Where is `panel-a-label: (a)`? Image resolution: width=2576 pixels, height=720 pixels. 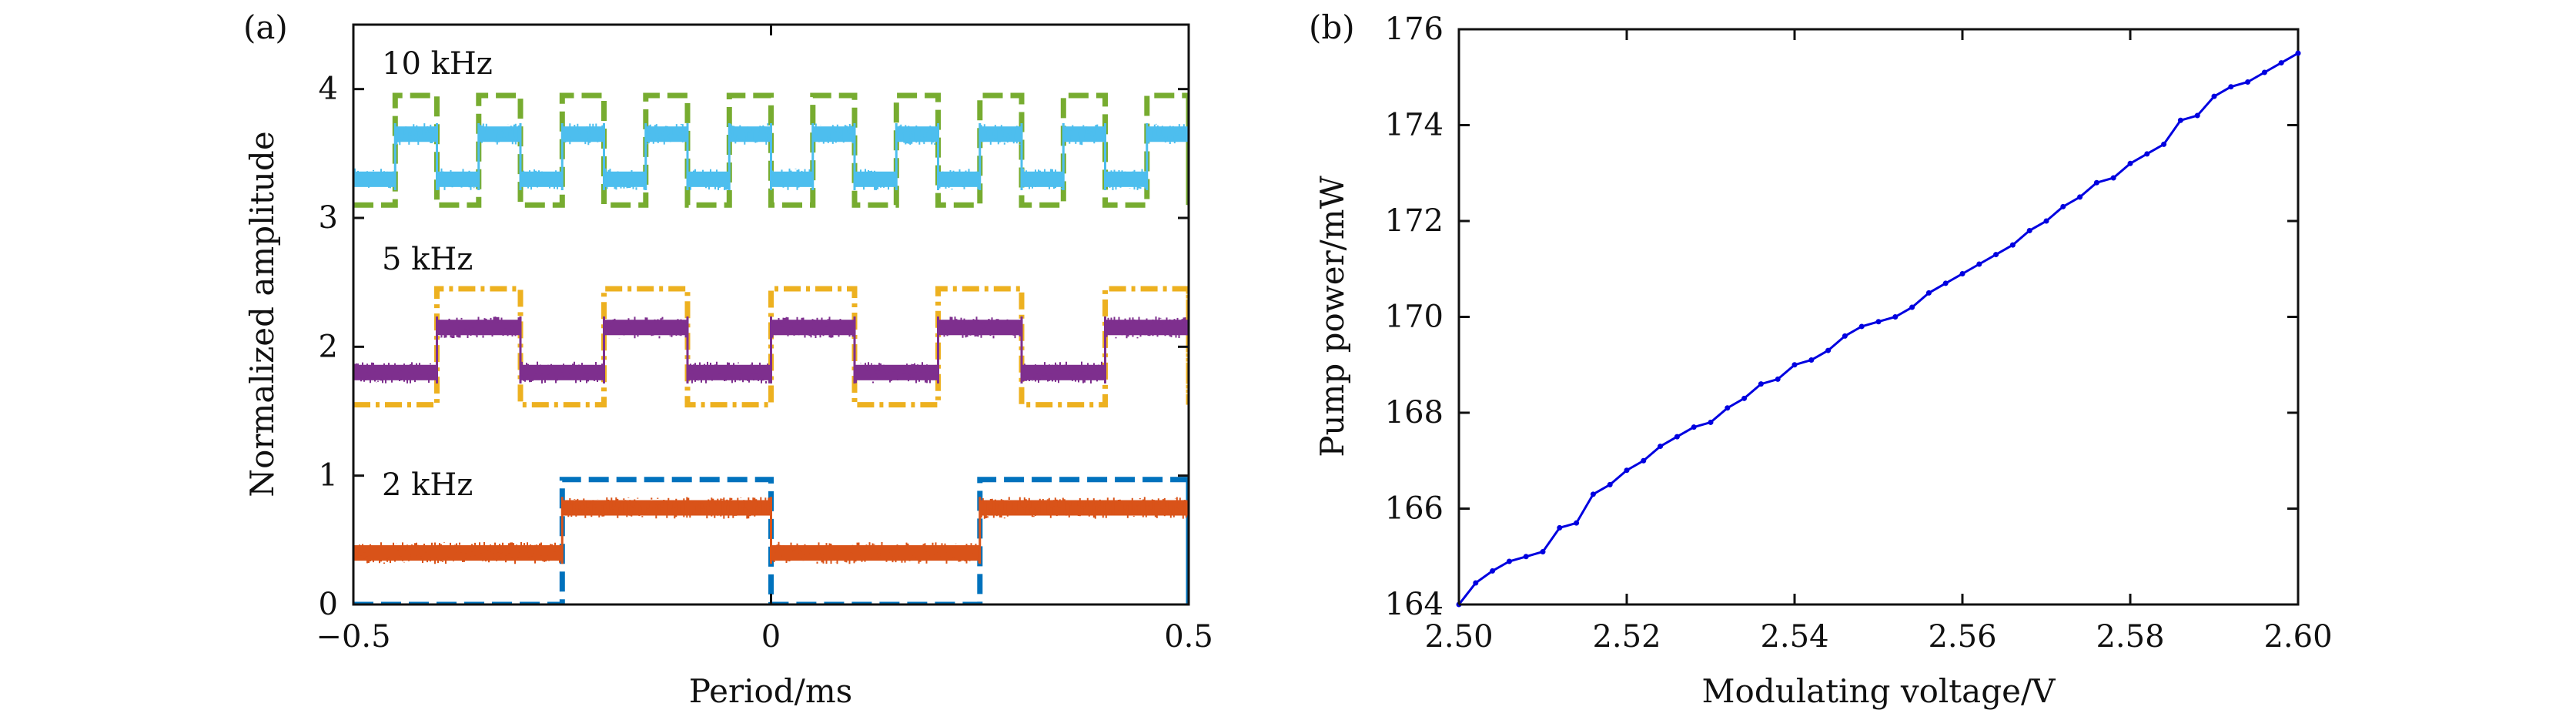
panel-a-label: (a) is located at coordinates (266, 27).